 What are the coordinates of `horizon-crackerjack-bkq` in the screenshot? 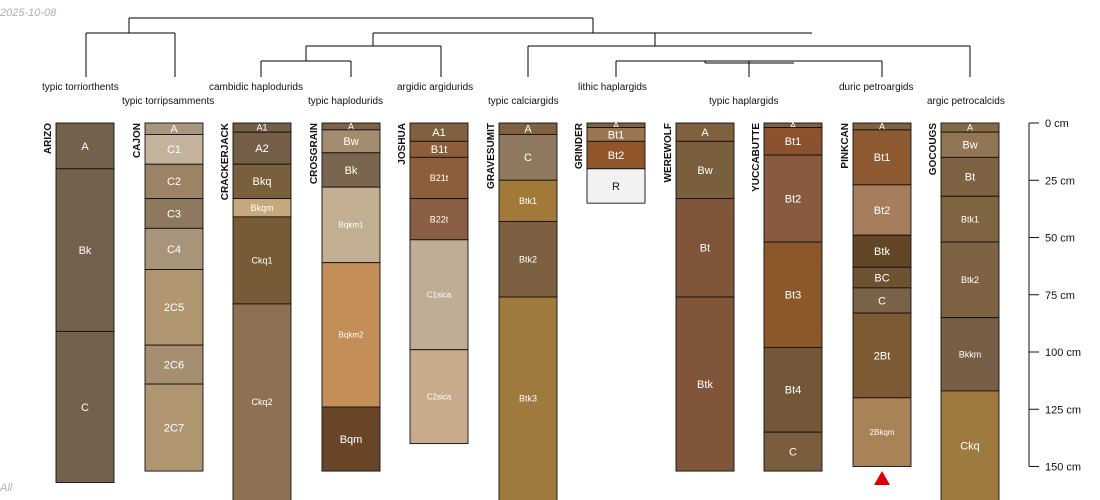 It's located at (262, 181).